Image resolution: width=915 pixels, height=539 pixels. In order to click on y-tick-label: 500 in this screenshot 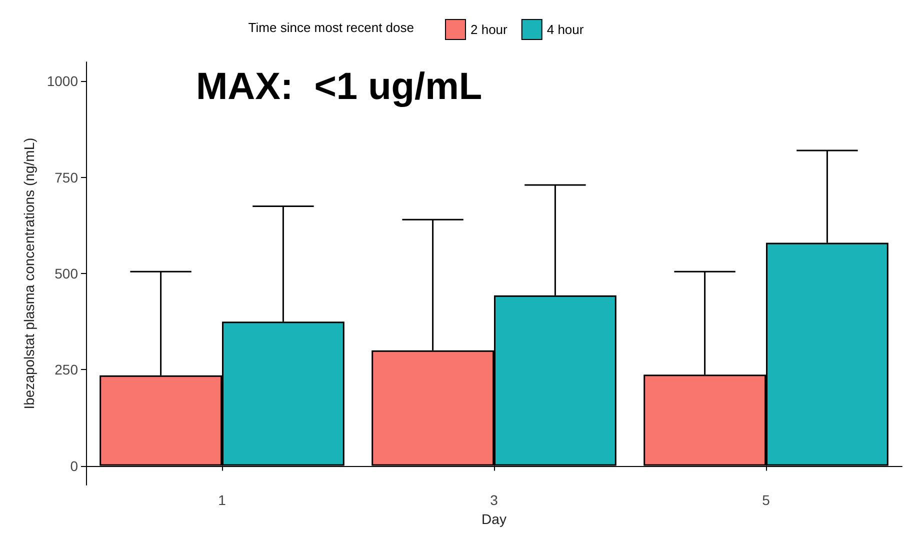, I will do `click(66, 274)`.